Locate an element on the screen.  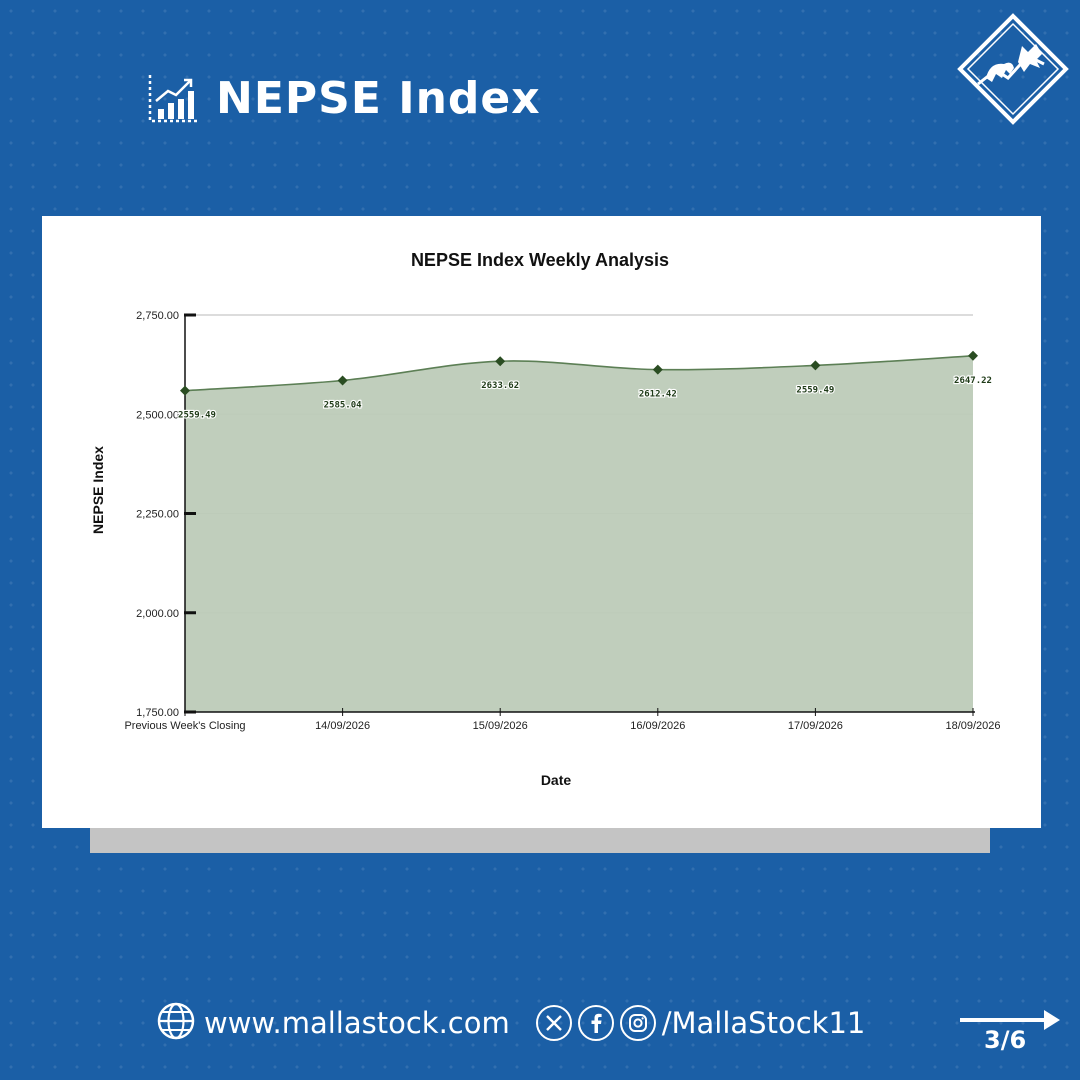
x-tick-label: 17/09/2026 is located at coordinates (815, 726).